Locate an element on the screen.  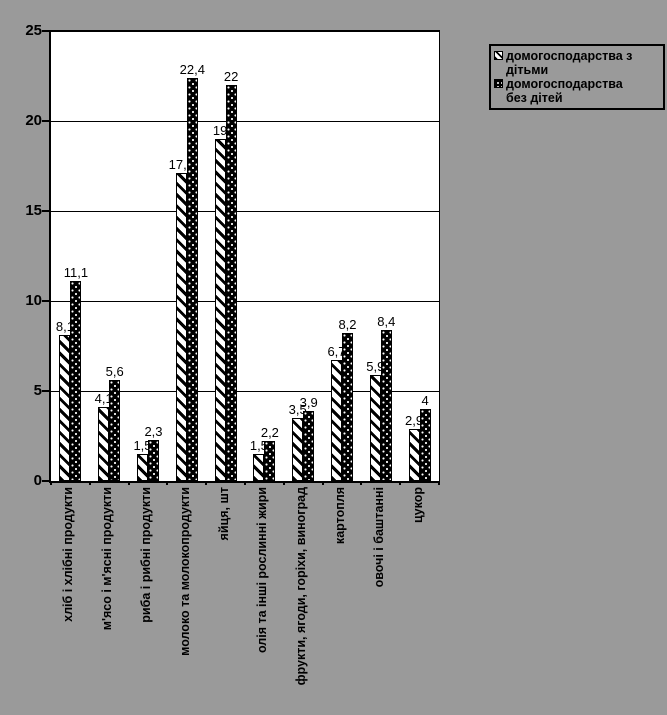
y-axis-label: 20 is located at coordinates (33, 120).